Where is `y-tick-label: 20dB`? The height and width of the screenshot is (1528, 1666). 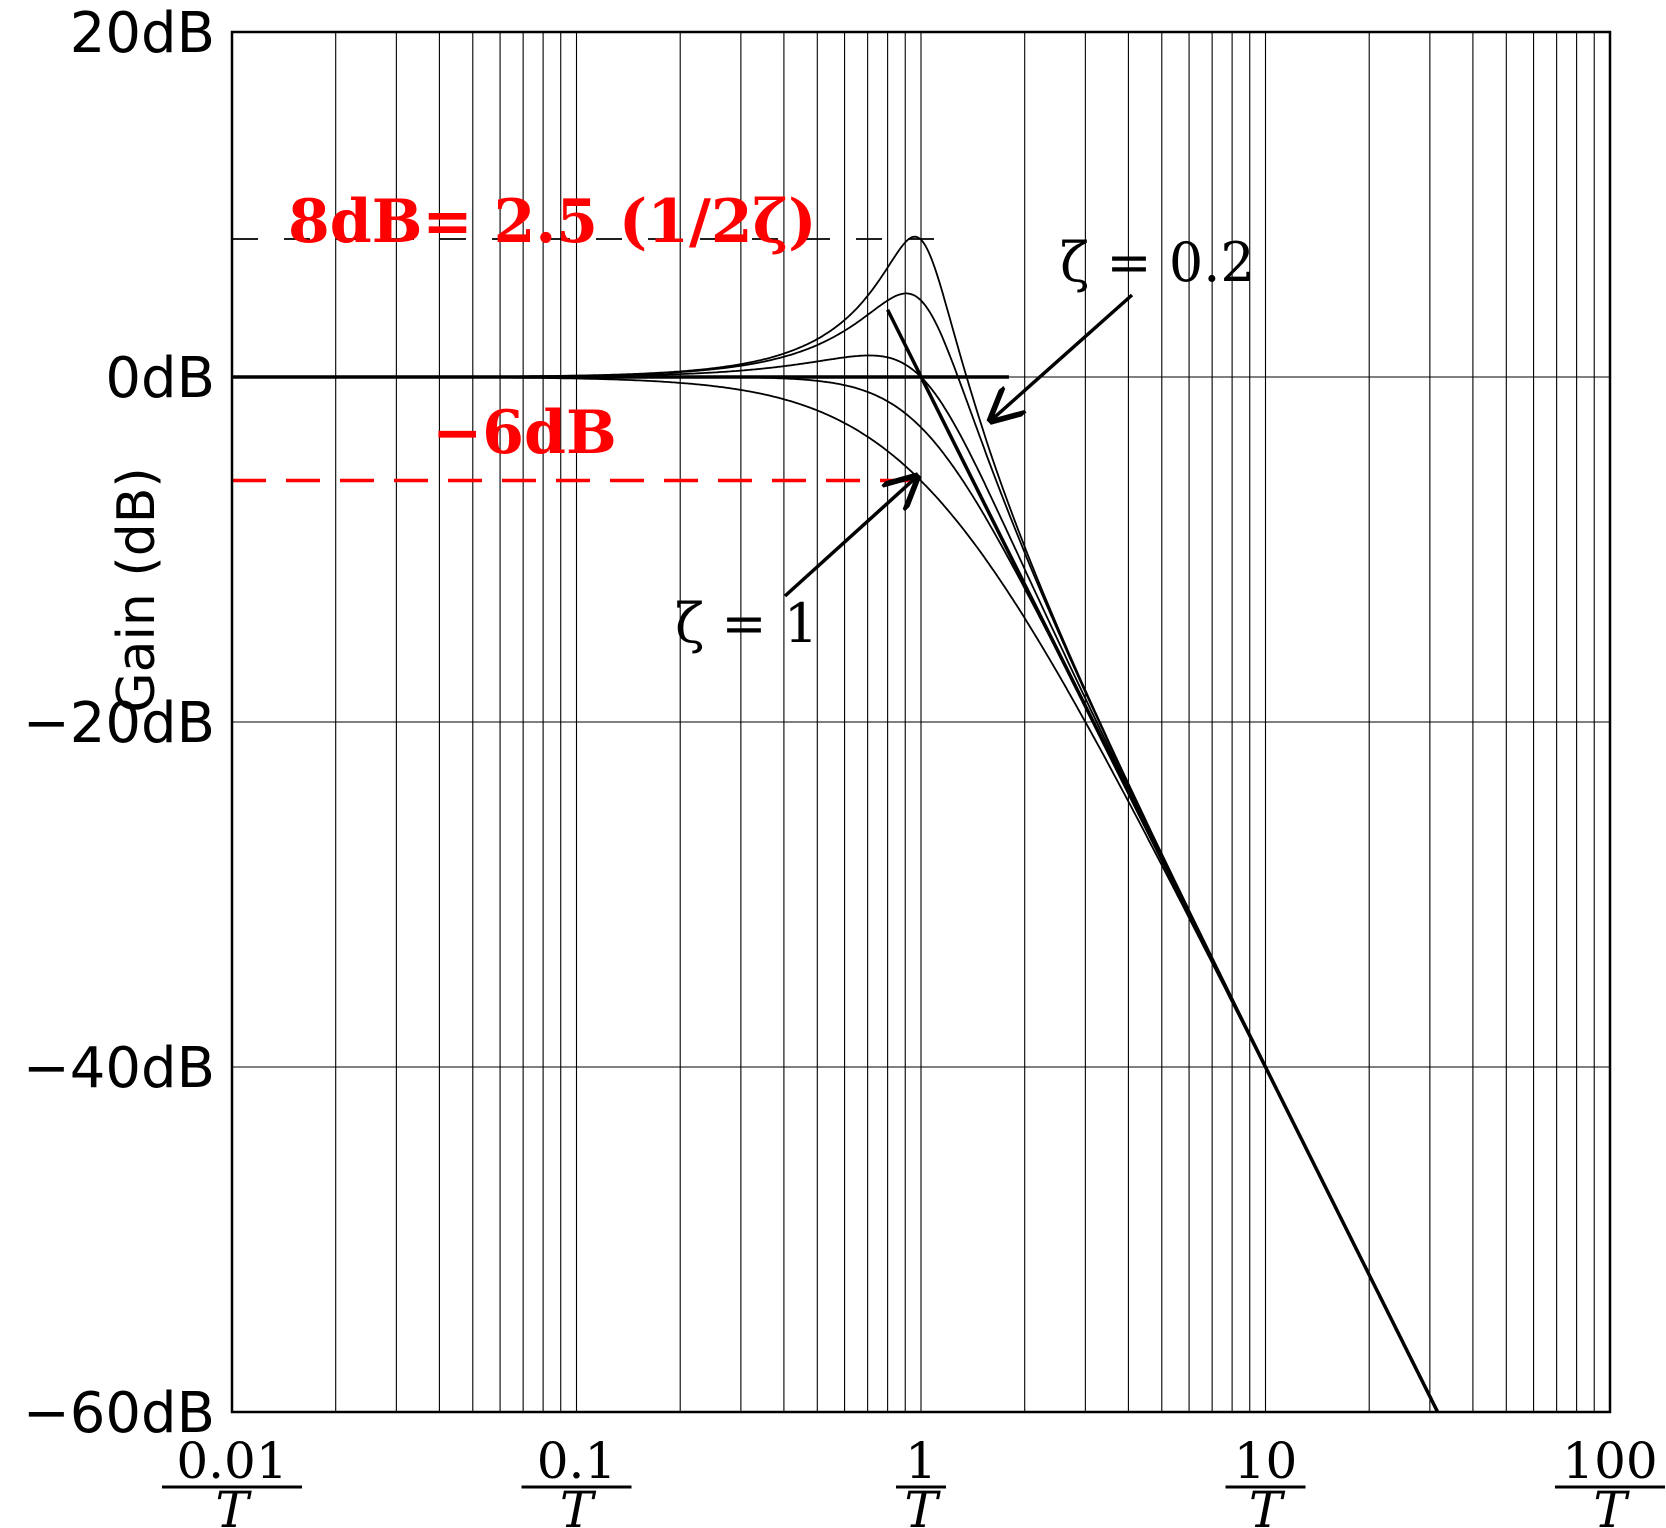 y-tick-label: 20dB is located at coordinates (142, 33).